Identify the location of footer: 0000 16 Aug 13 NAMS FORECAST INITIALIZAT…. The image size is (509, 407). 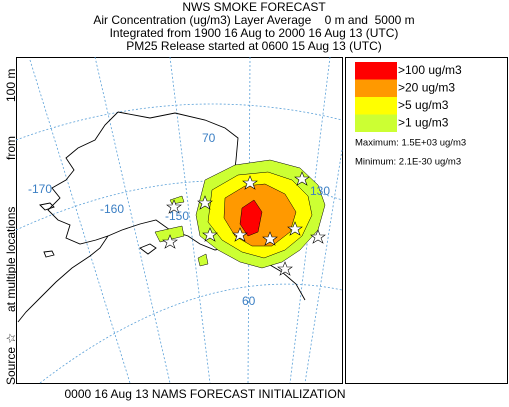
(205, 394).